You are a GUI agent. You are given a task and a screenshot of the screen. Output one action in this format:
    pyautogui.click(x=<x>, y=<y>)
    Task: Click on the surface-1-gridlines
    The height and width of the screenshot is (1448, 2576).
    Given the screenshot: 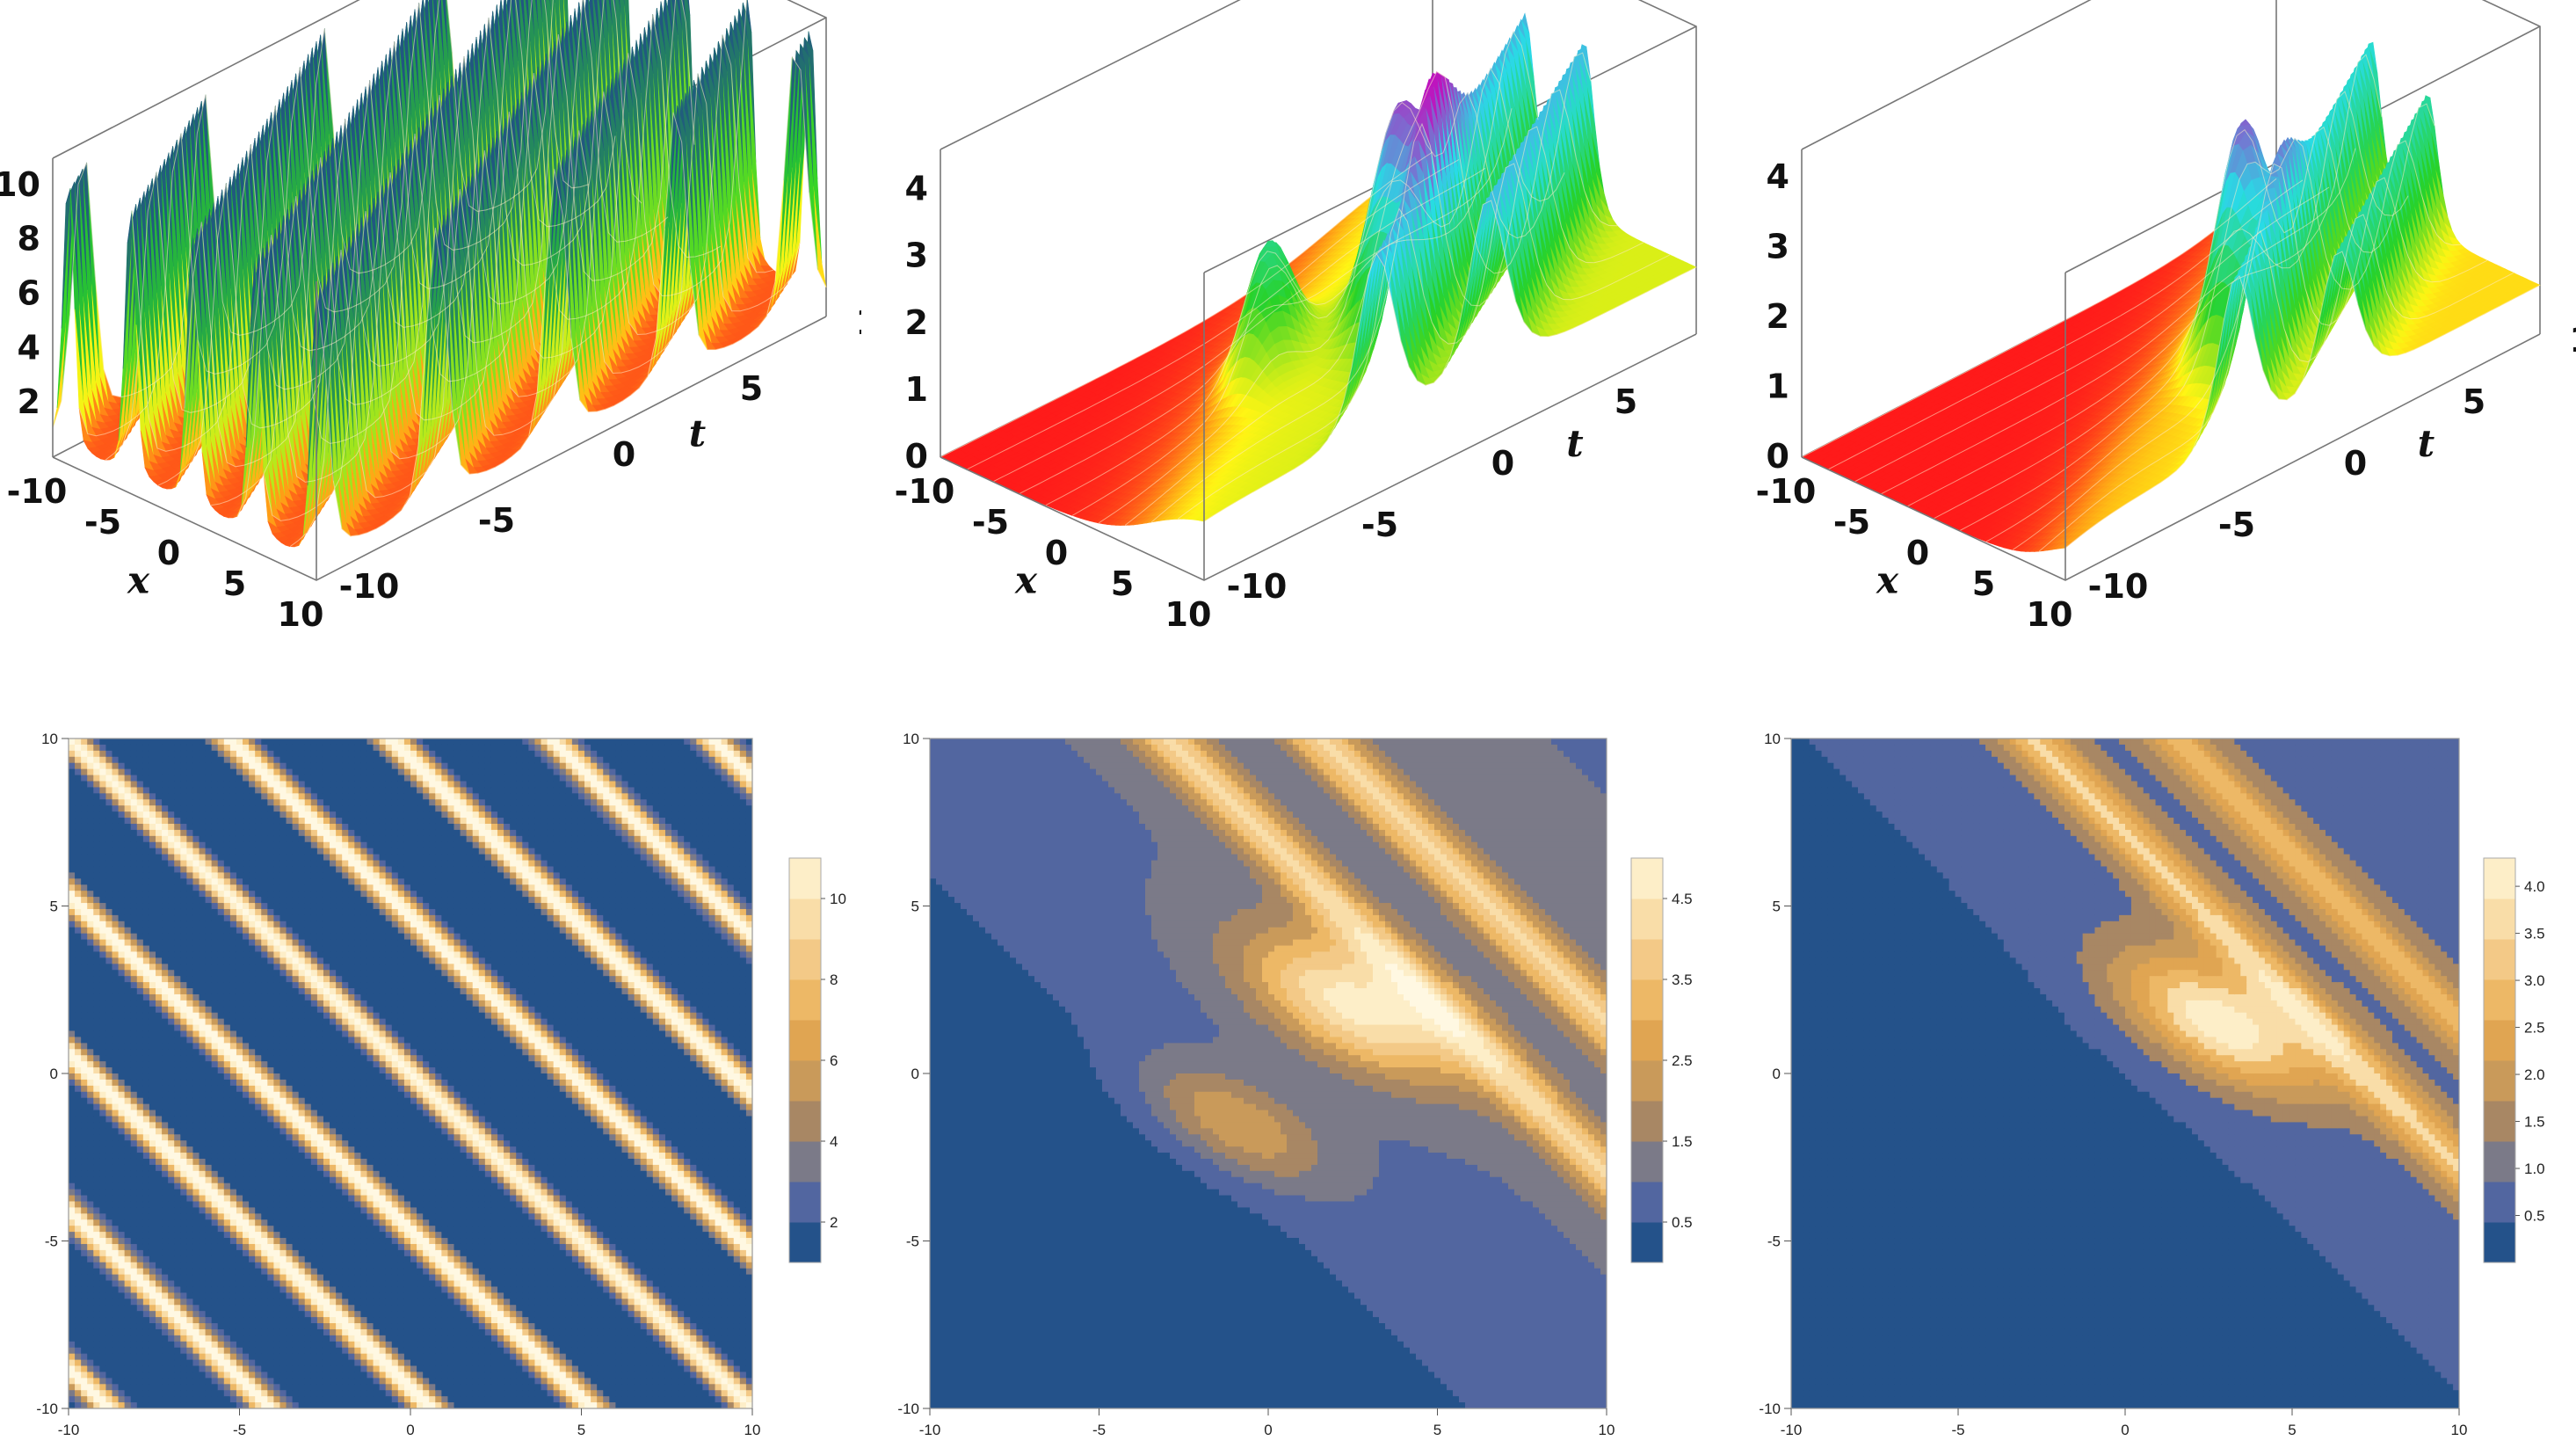 What is the action you would take?
    pyautogui.click(x=439, y=274)
    